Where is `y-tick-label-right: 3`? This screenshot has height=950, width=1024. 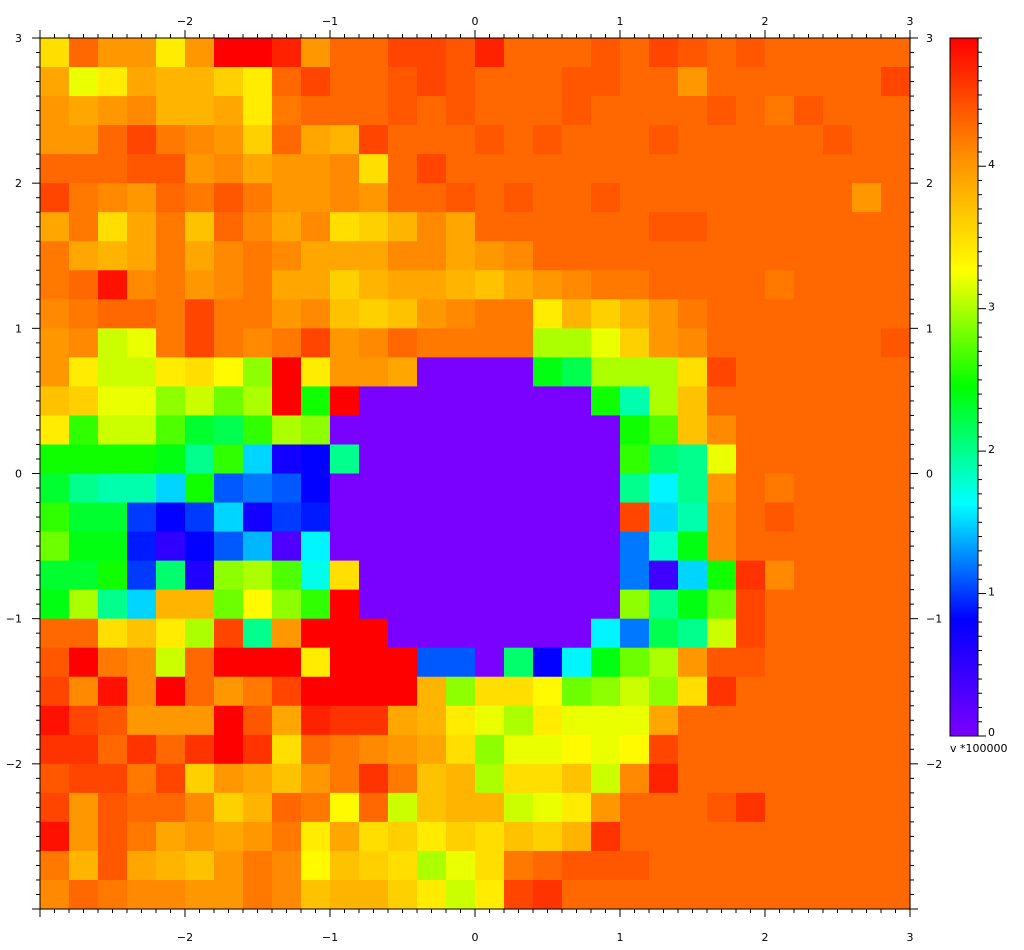 y-tick-label-right: 3 is located at coordinates (929, 38).